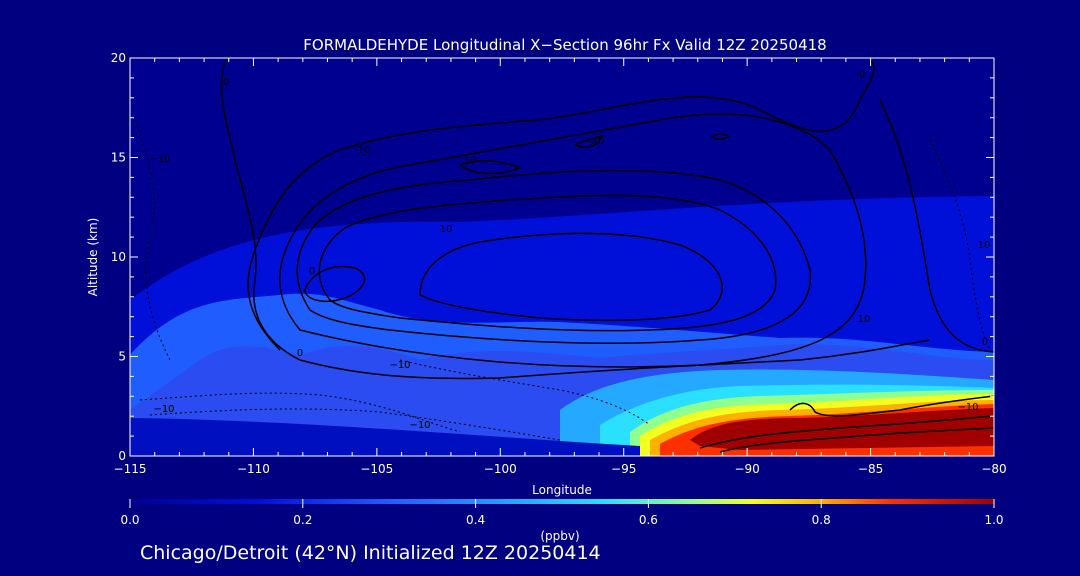  I want to click on x-tick-label: −90, so click(746, 469).